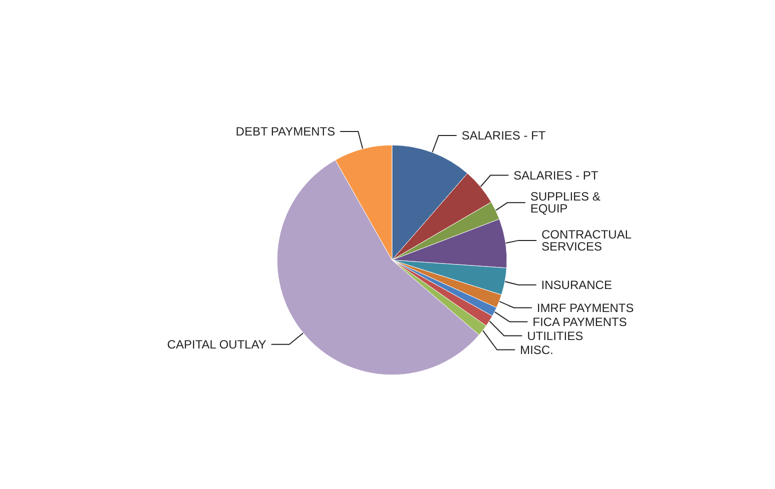 The height and width of the screenshot is (489, 775). What do you see at coordinates (555, 335) in the screenshot?
I see `slice-label: UTILITIES` at bounding box center [555, 335].